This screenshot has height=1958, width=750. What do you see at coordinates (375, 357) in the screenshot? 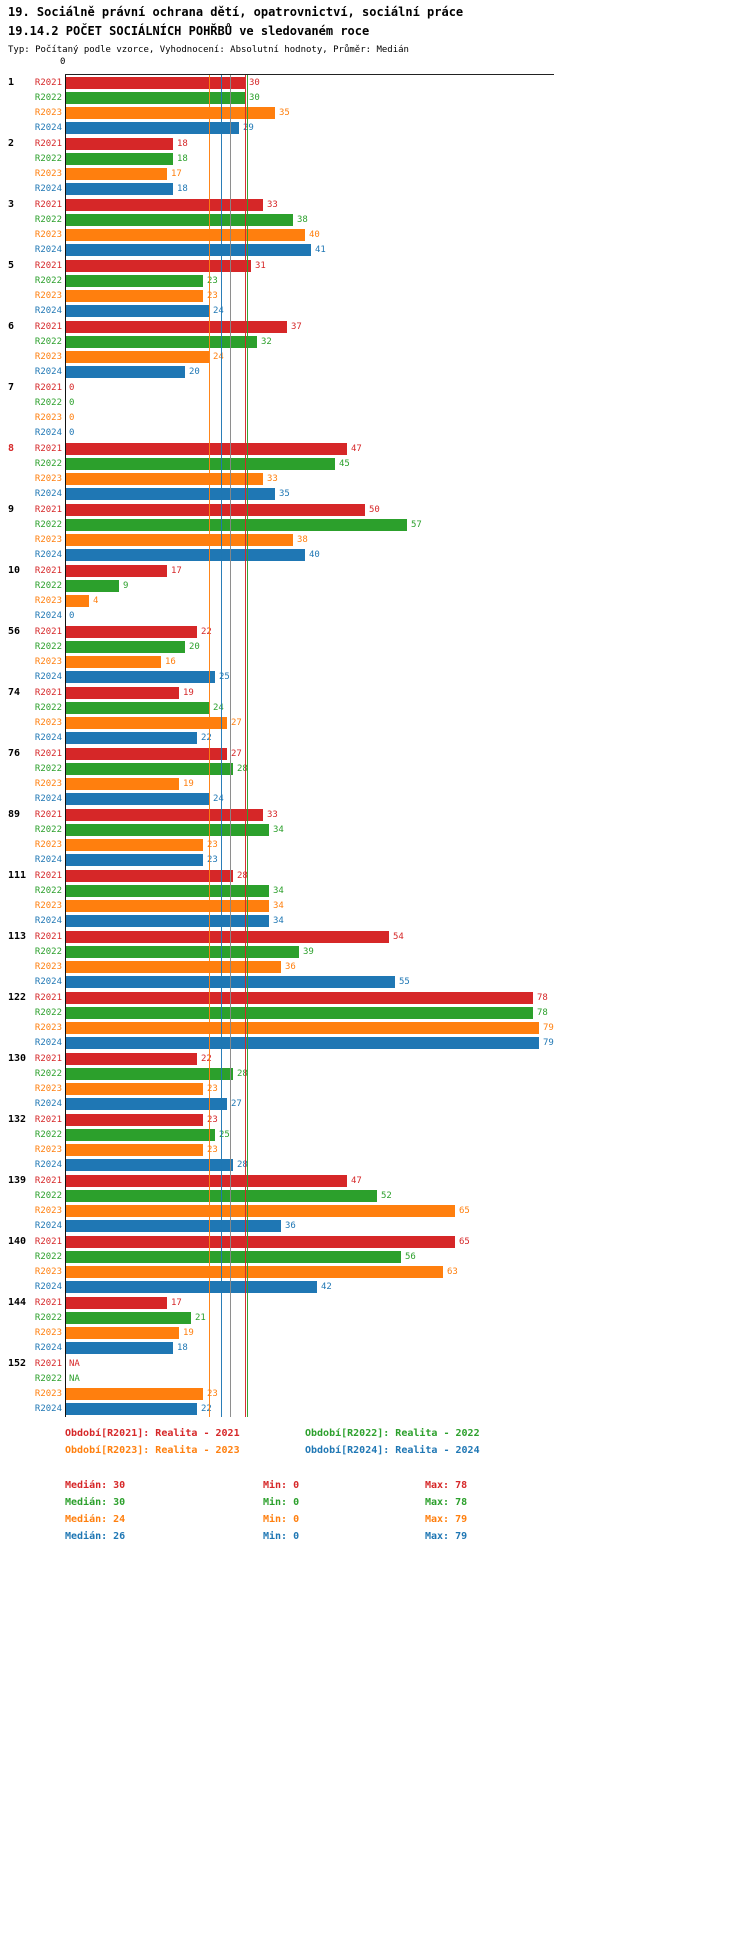
I see `bar-row: R2023 24` at bounding box center [375, 357].